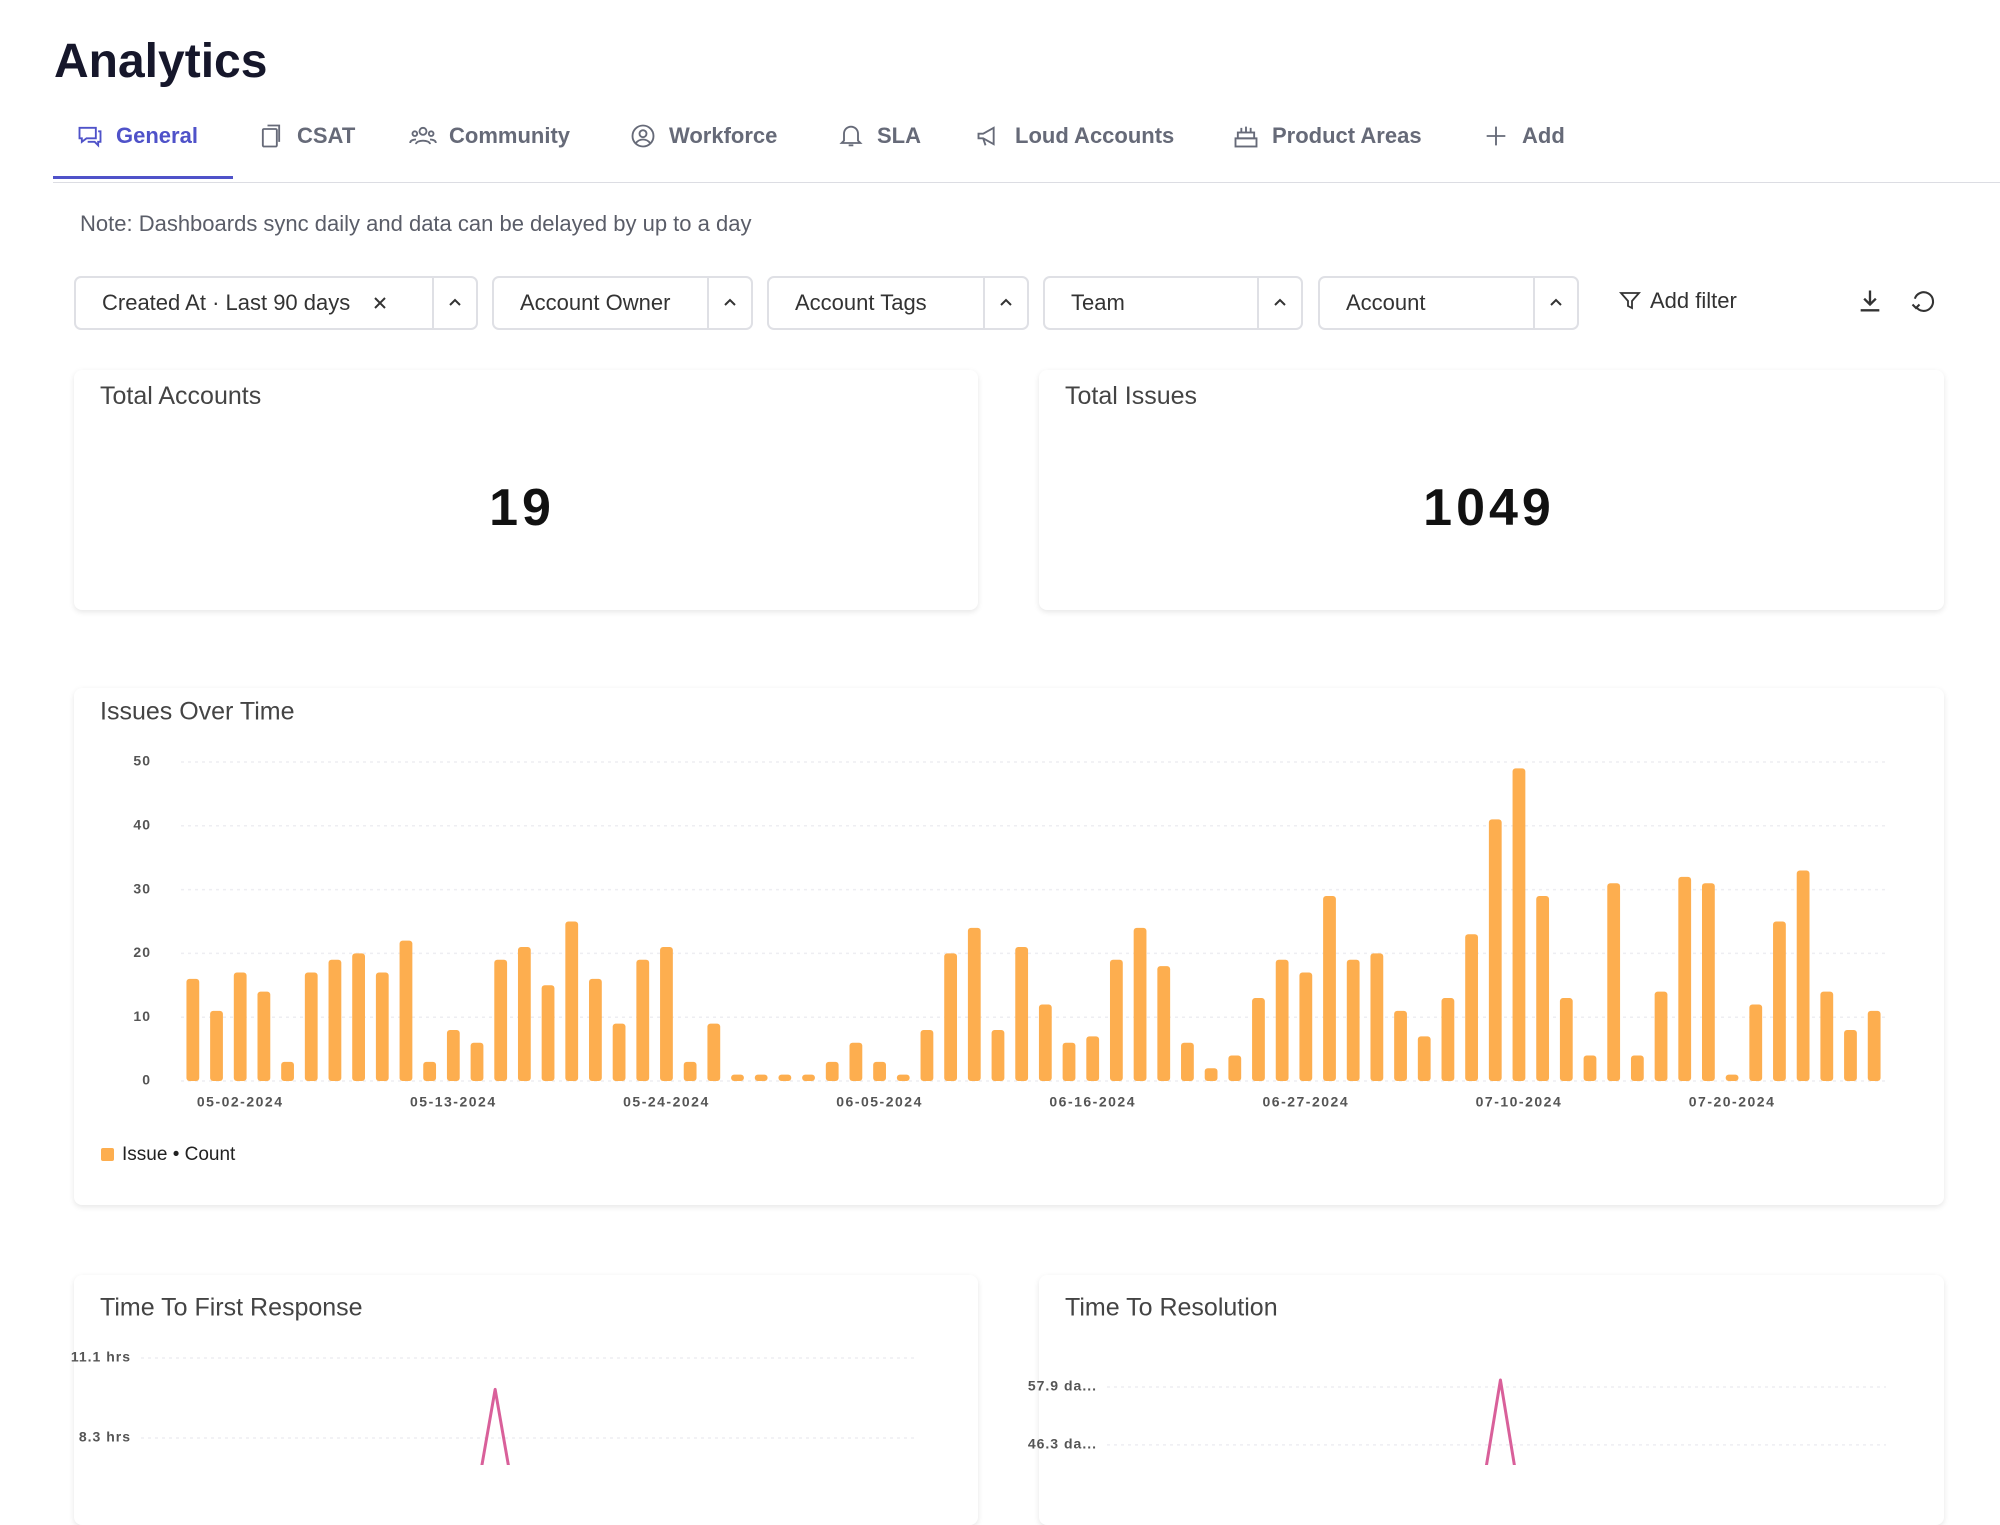 Image resolution: width=2000 pixels, height=1525 pixels. Describe the element at coordinates (1131, 396) in the screenshot. I see `stat-label: Total Issues` at that location.